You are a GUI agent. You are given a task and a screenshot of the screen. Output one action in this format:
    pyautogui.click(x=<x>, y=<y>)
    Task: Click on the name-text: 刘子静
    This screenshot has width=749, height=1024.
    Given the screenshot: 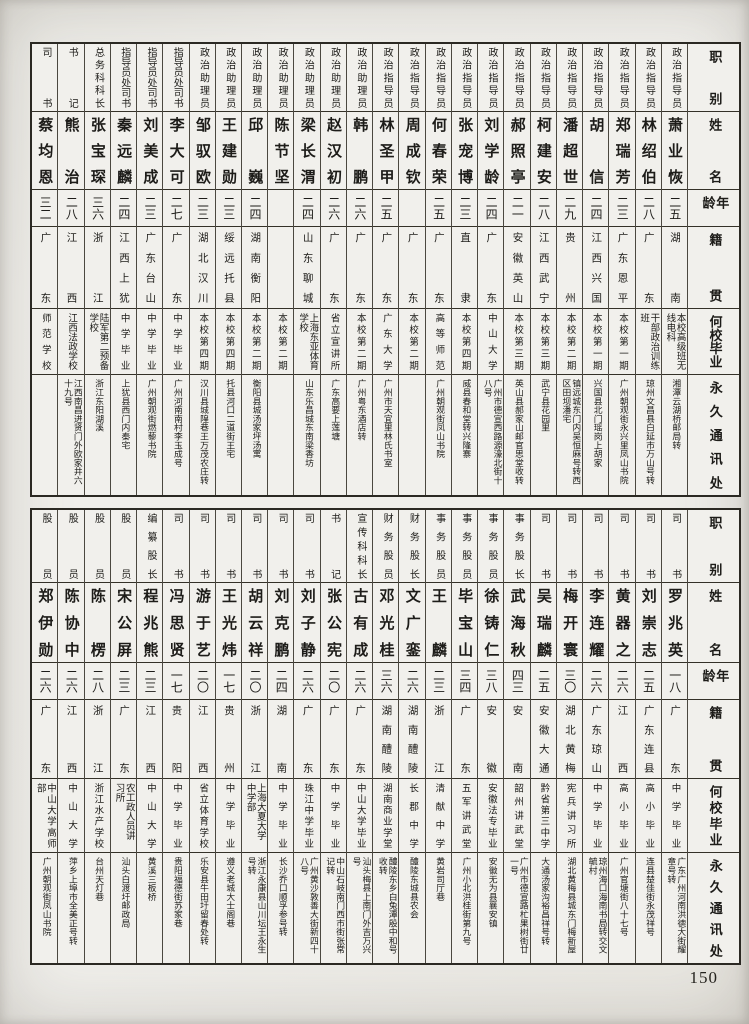 What is the action you would take?
    pyautogui.click(x=307, y=622)
    